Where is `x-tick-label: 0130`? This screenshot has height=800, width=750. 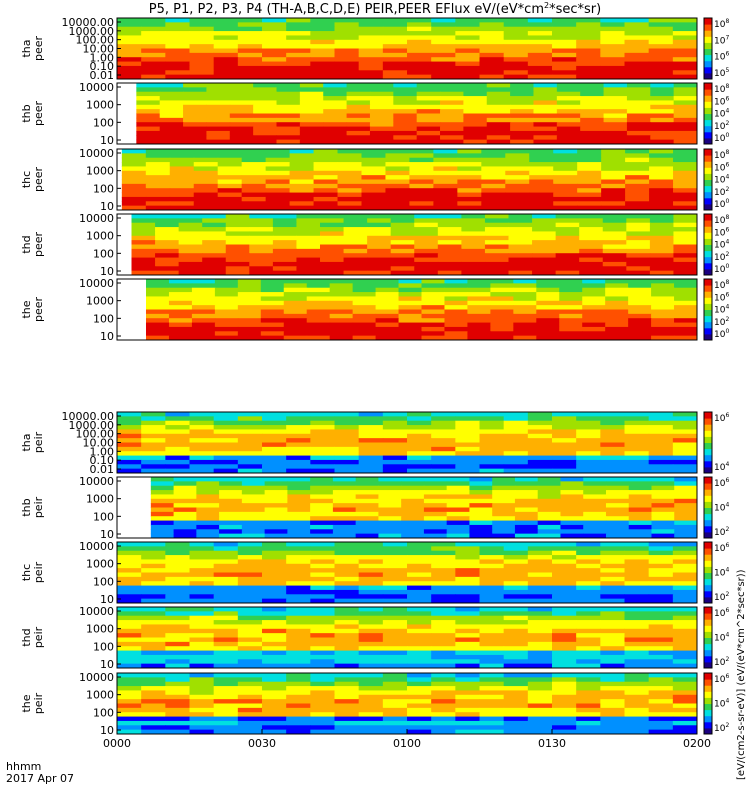
x-tick-label: 0130 is located at coordinates (552, 743).